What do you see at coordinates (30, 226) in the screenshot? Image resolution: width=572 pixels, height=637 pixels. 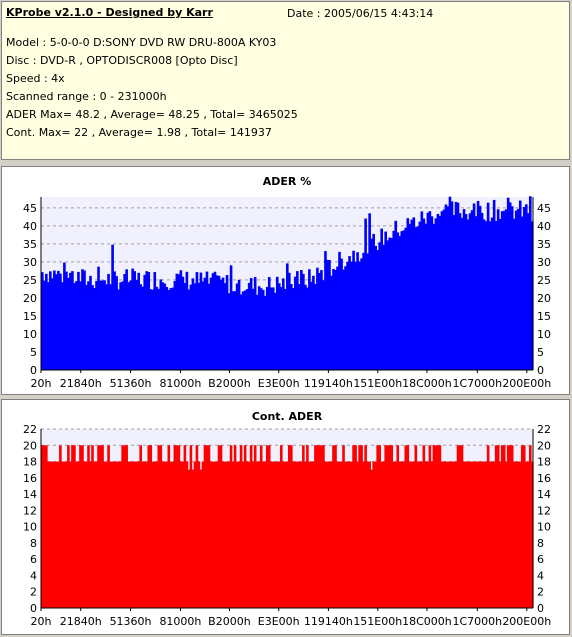 I see `y-tick-label-left: 40` at bounding box center [30, 226].